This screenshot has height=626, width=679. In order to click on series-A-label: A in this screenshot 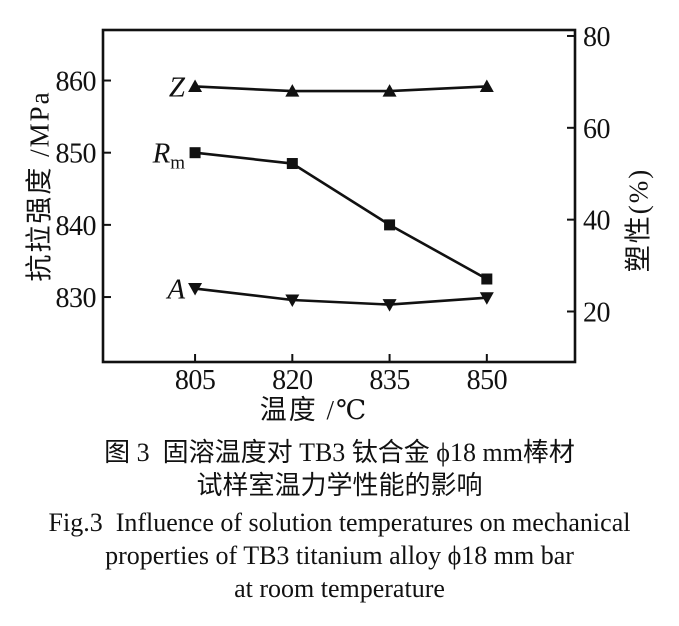, I will do `click(175, 290)`.